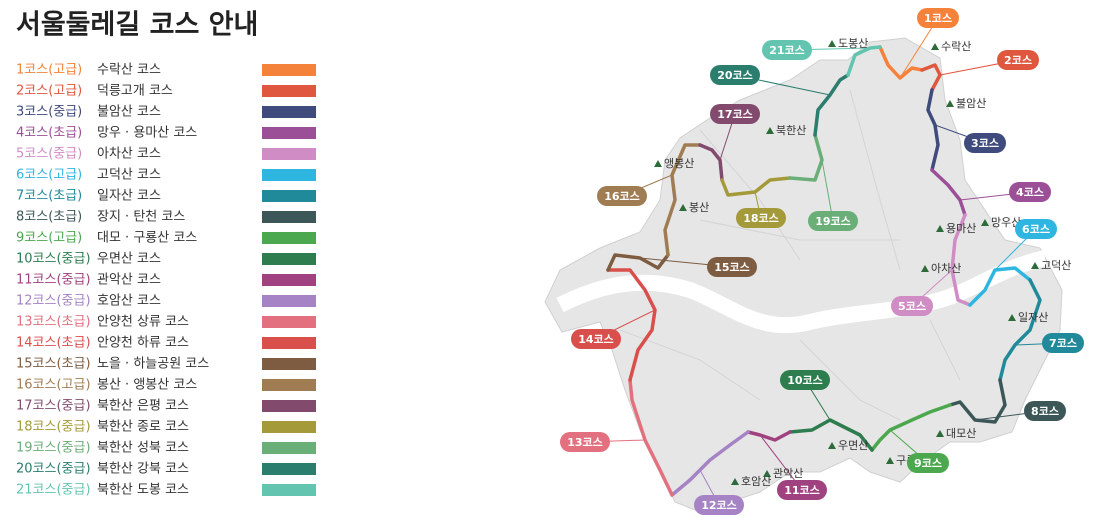 The image size is (1102, 530). I want to click on badge-text: 2코스, so click(1018, 60).